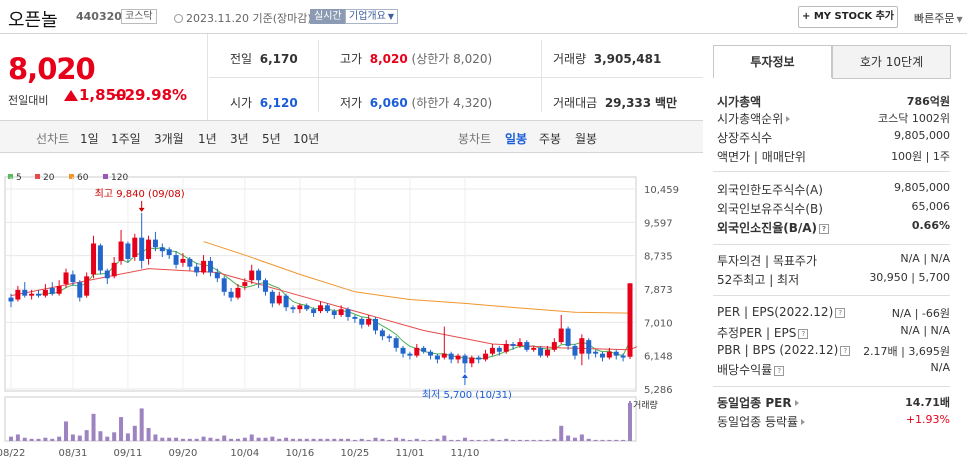  I want to click on change-value: 1,850, so click(103, 95).